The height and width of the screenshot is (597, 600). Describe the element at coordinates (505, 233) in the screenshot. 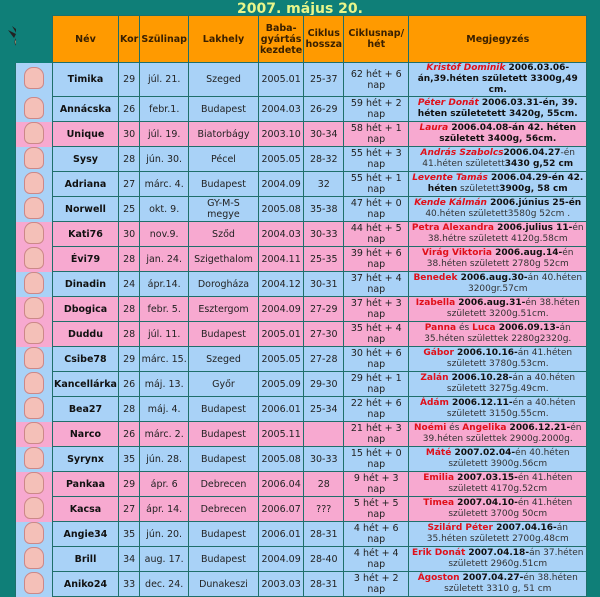

I see `note-text: én 38.hétre született 4120g.58cm` at that location.